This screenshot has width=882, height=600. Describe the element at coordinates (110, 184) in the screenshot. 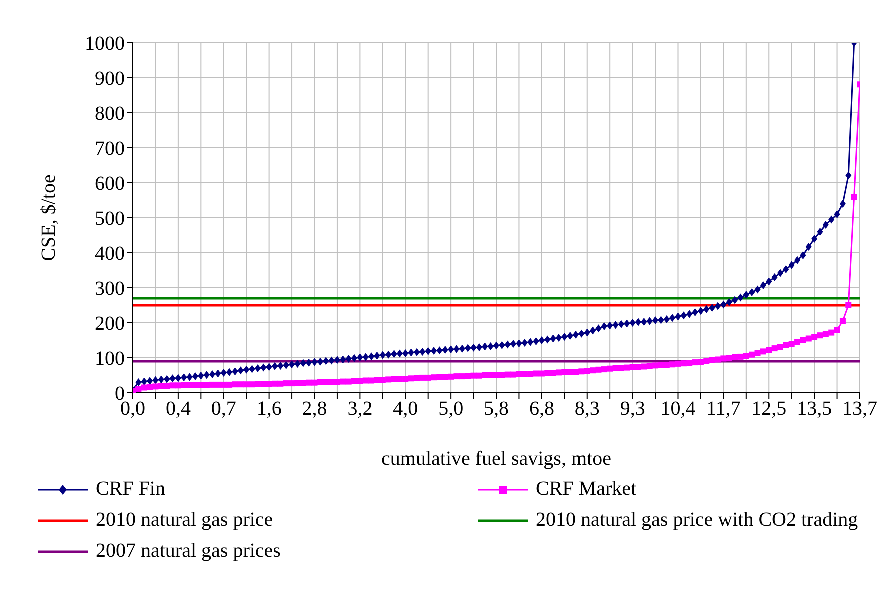

I see `y-tick-label: 600` at that location.